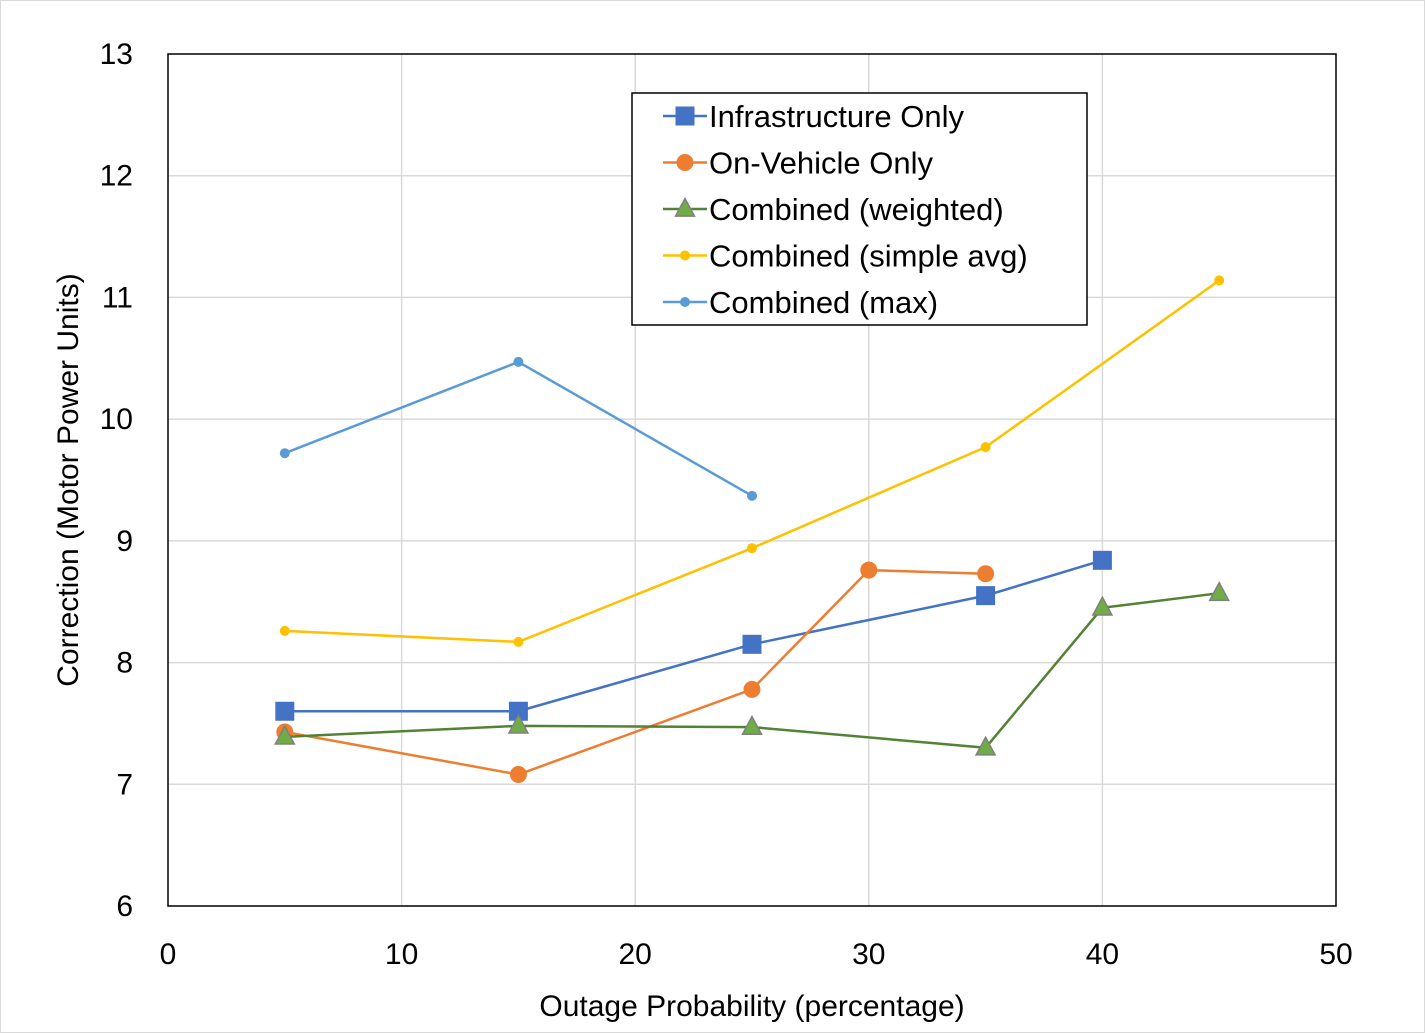 This screenshot has height=1033, width=1425. Describe the element at coordinates (821, 163) in the screenshot. I see `legend-label: On-Vehicle Only` at that location.